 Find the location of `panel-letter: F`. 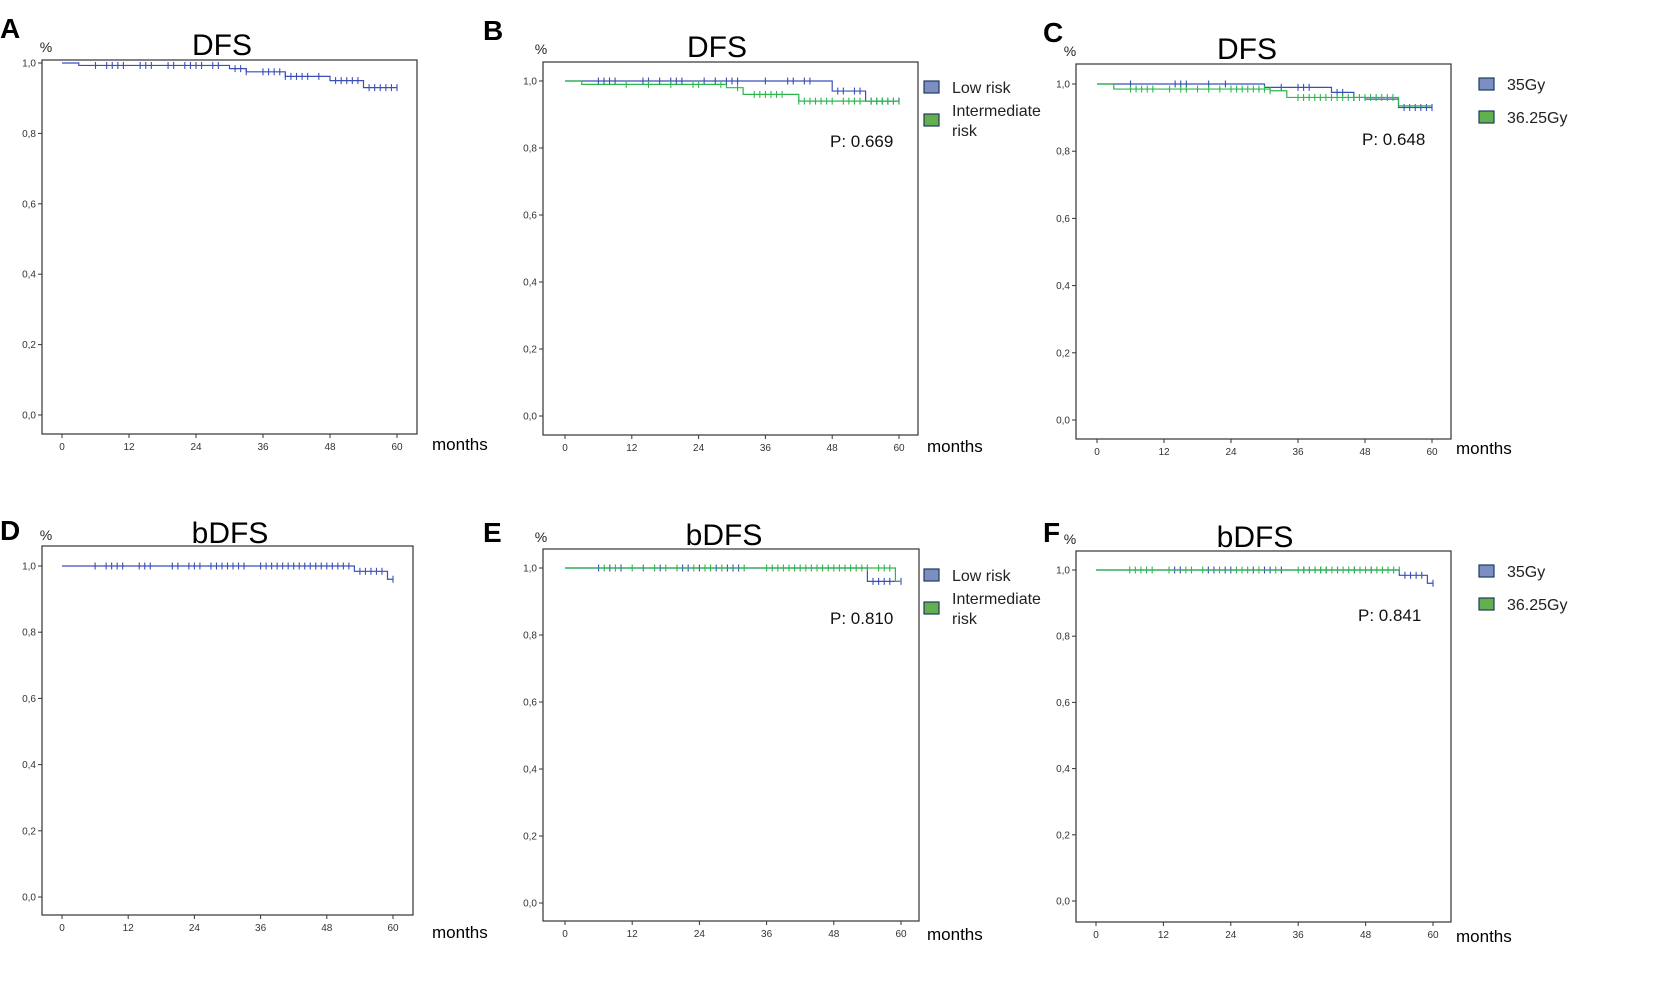

panel-letter: F is located at coordinates (1051, 532).